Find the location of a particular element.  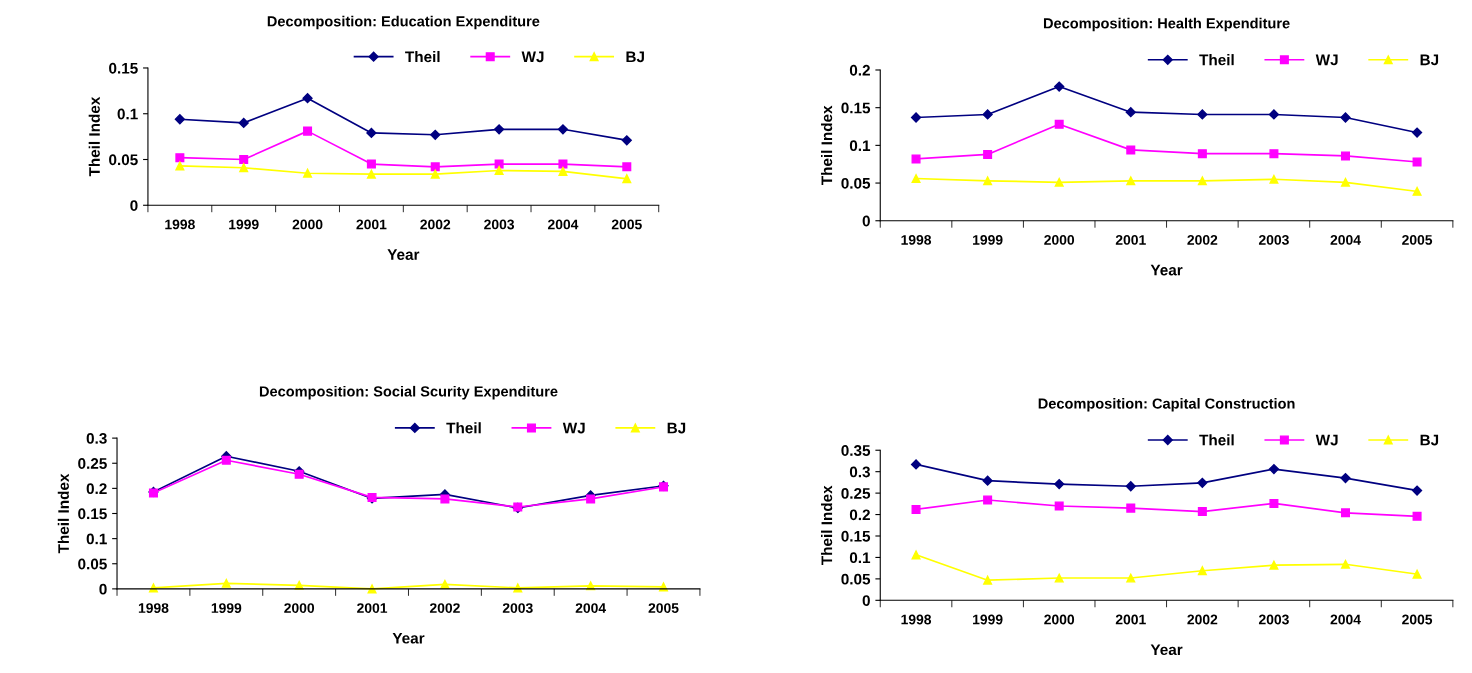

chart-title: Decomposition: Education Expenditure is located at coordinates (403, 22).